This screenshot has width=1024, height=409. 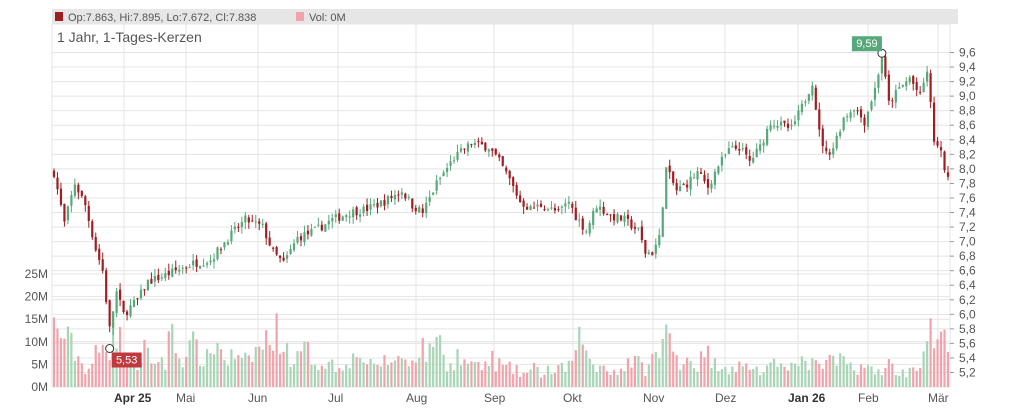 What do you see at coordinates (967, 183) in the screenshot?
I see `price-tick-label: 7,8` at bounding box center [967, 183].